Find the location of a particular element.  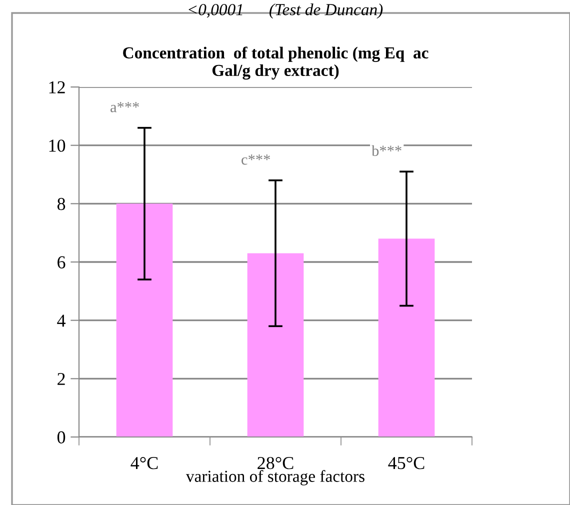

y-tick-label: 8 is located at coordinates (61, 204).